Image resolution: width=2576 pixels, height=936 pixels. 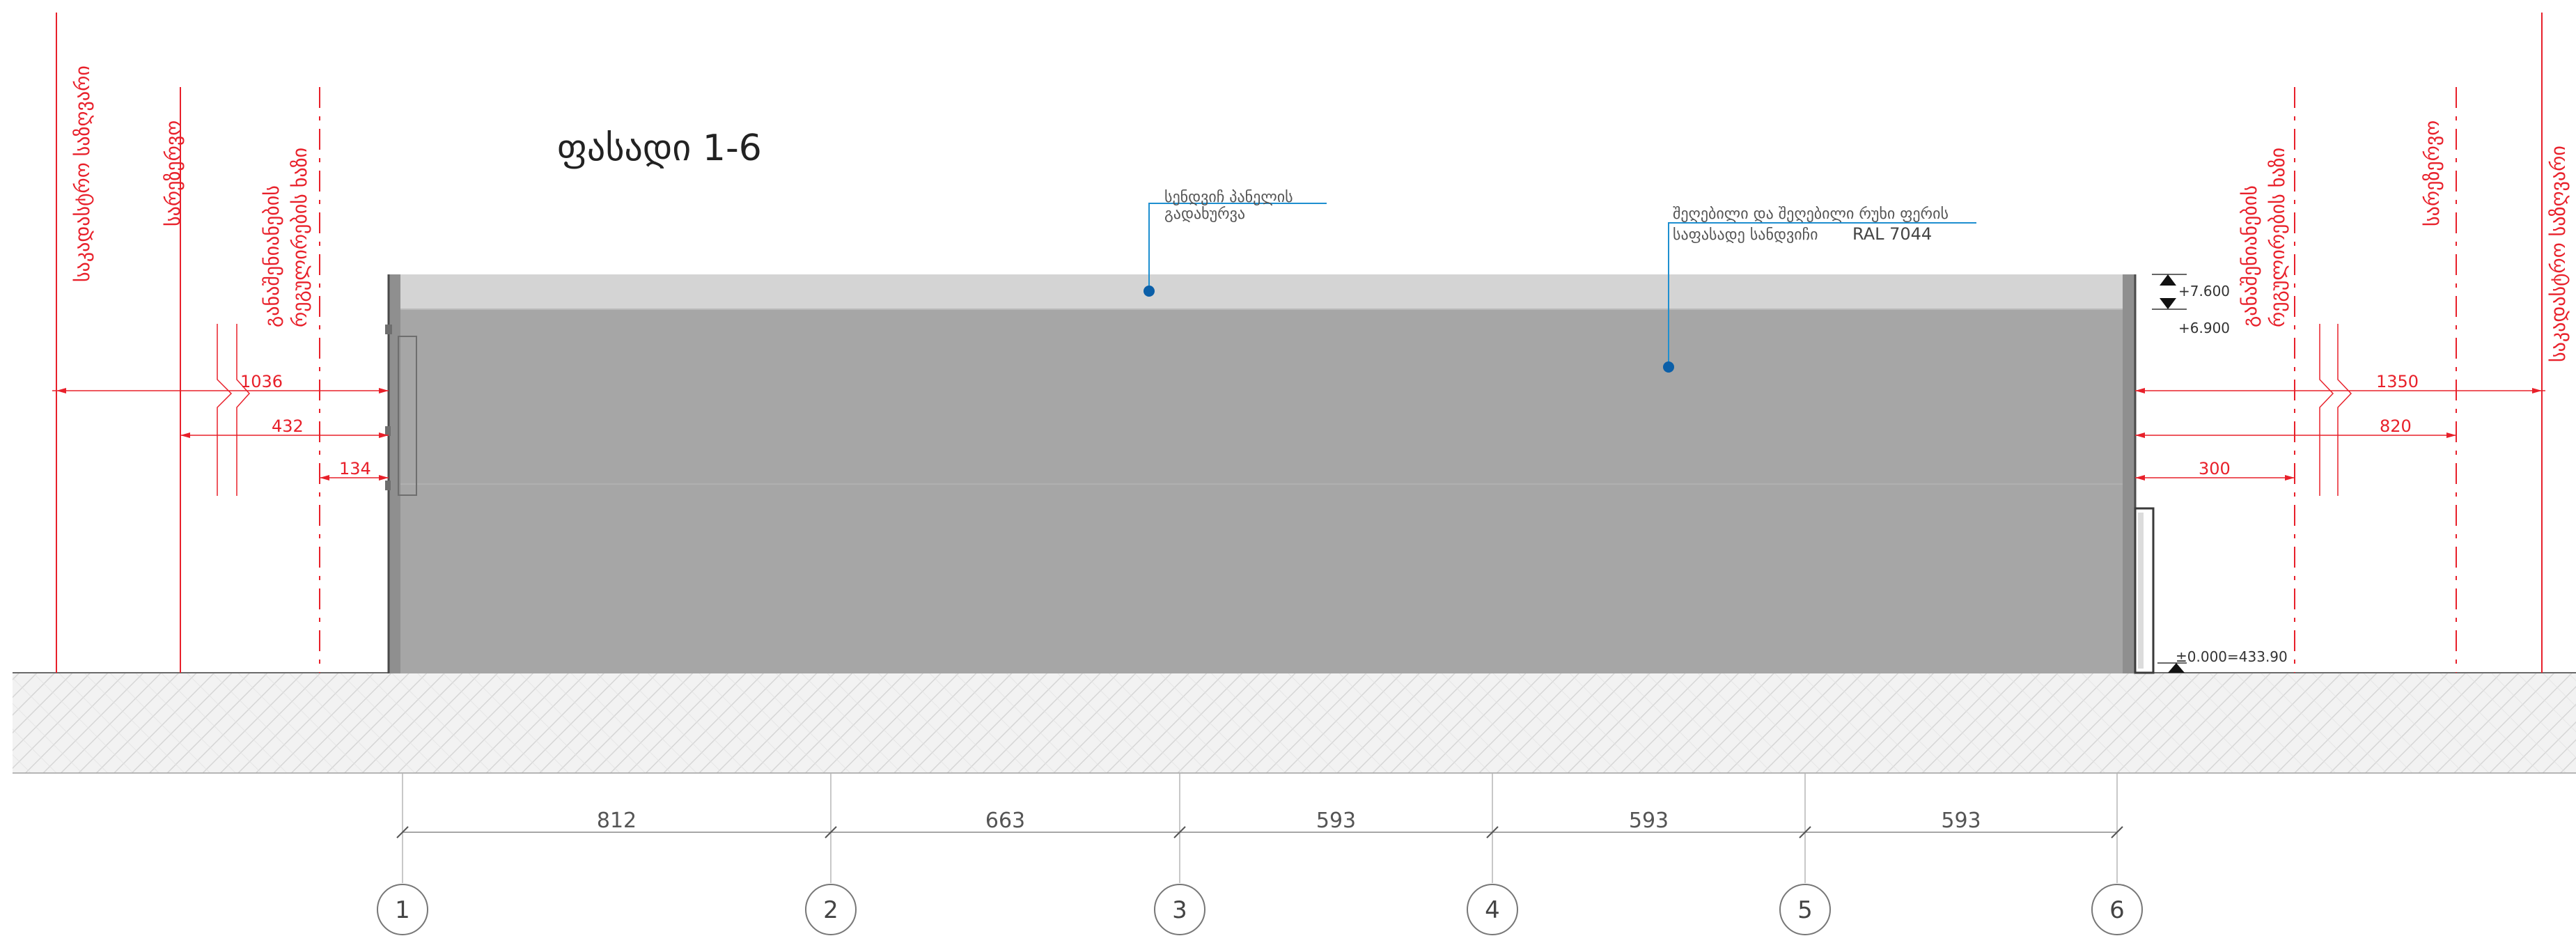 I want to click on right-fire-label-2: რეგულირების ხაზი, so click(x=2277, y=237).